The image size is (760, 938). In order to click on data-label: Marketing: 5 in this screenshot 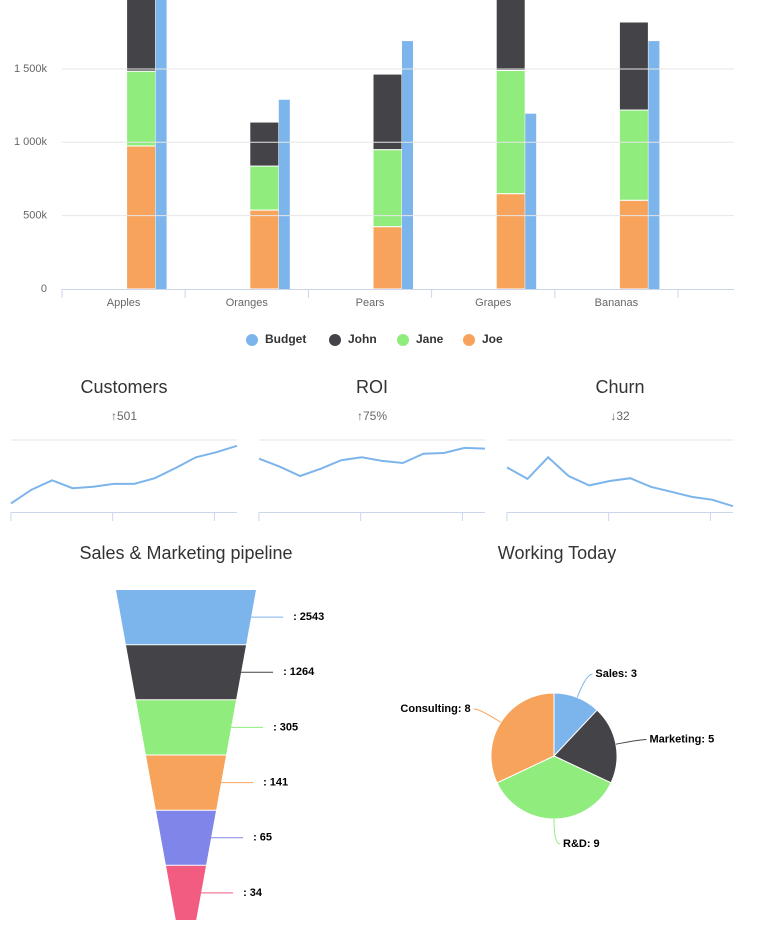, I will do `click(681, 739)`.